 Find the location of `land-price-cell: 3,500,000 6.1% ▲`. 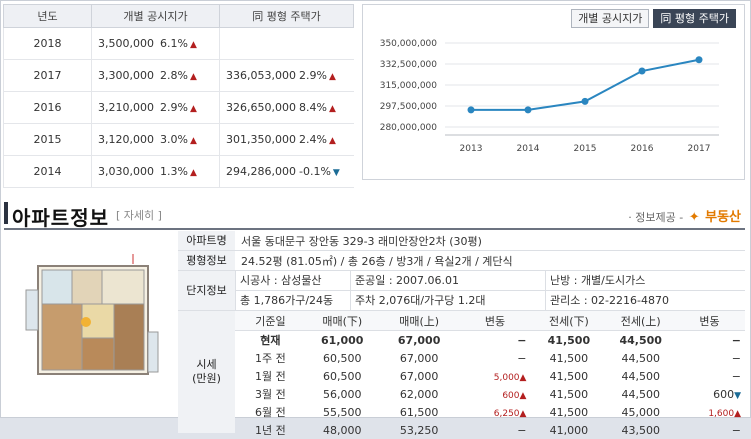

land-price-cell: 3,500,000 6.1% ▲ is located at coordinates (155, 43).